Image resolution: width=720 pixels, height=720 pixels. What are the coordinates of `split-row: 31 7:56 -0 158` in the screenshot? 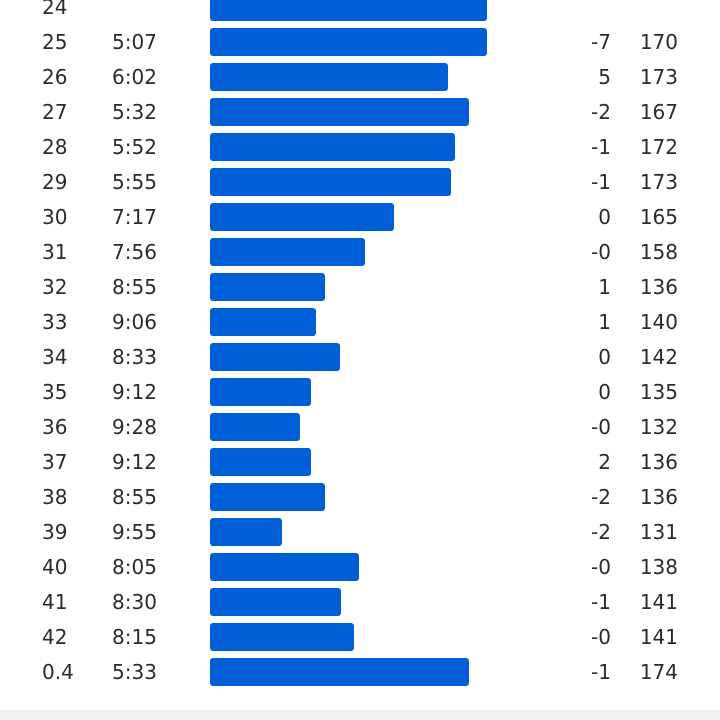 It's located at (360, 252).